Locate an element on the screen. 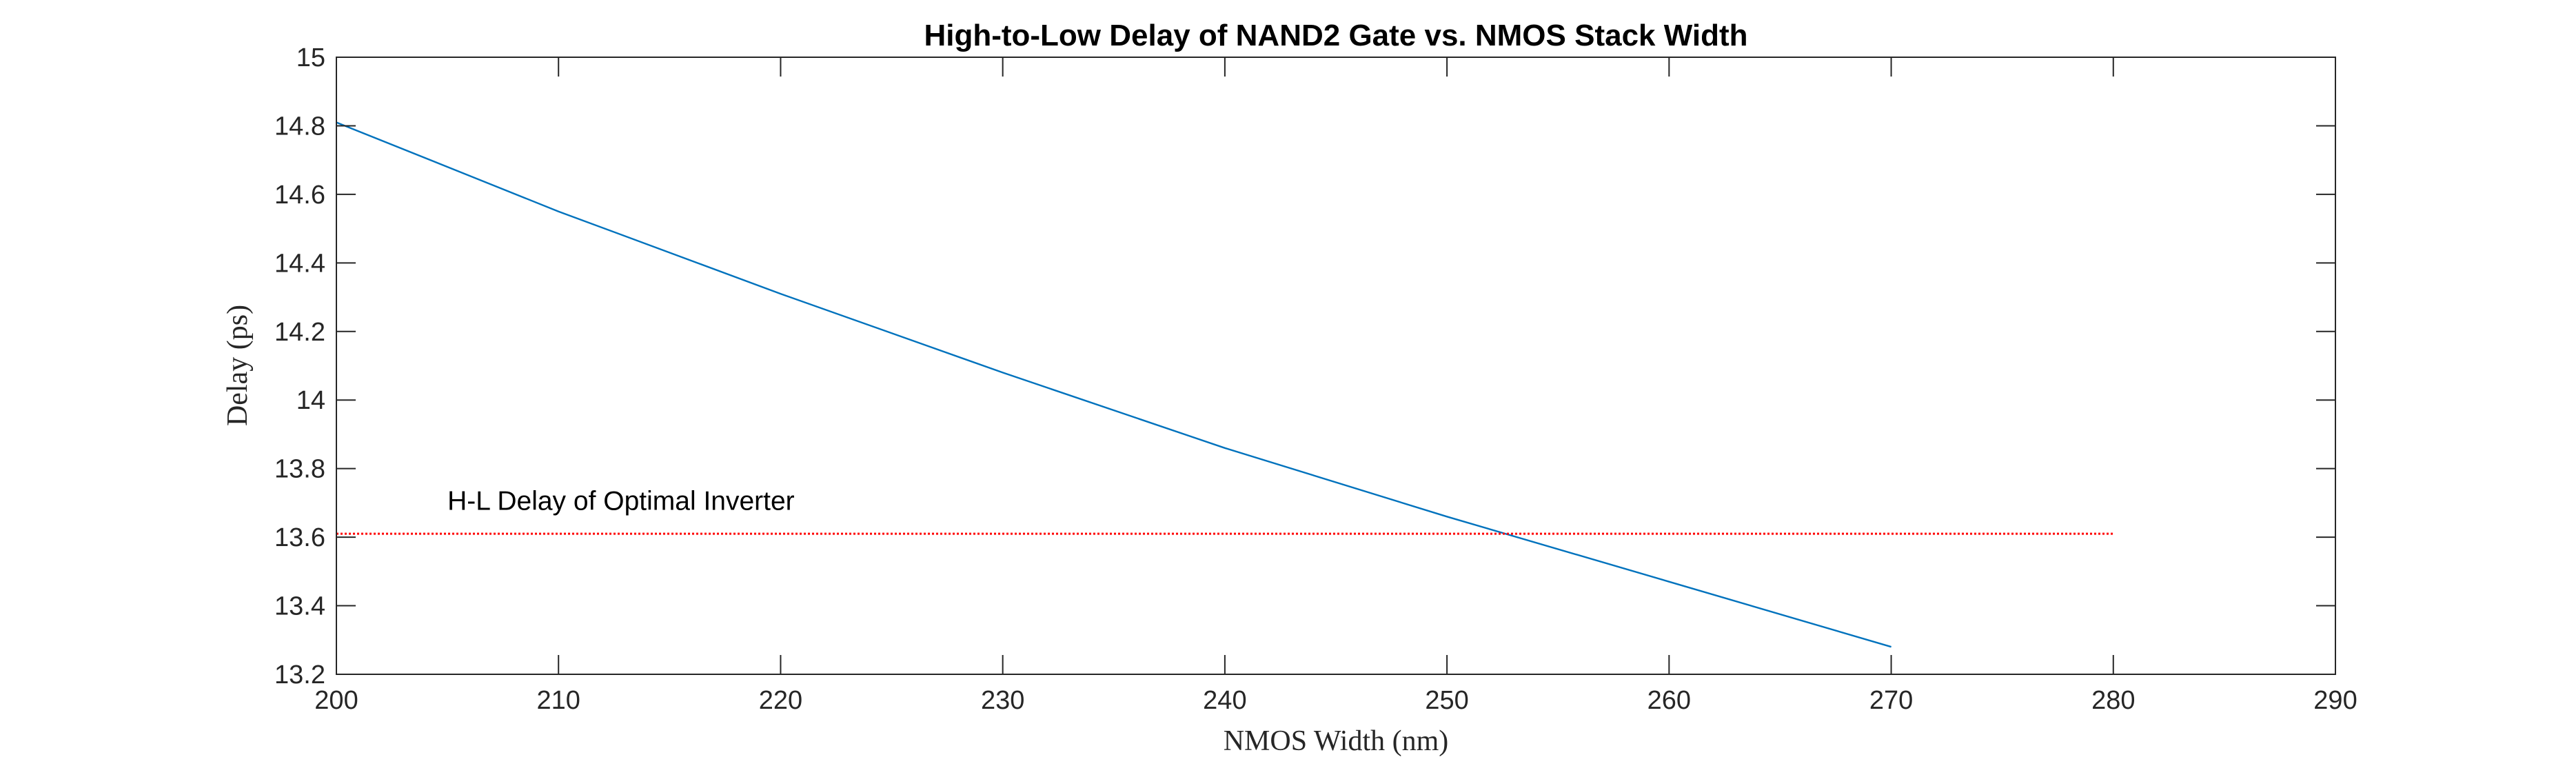  y-tick-label: 14.6 is located at coordinates (299, 196).